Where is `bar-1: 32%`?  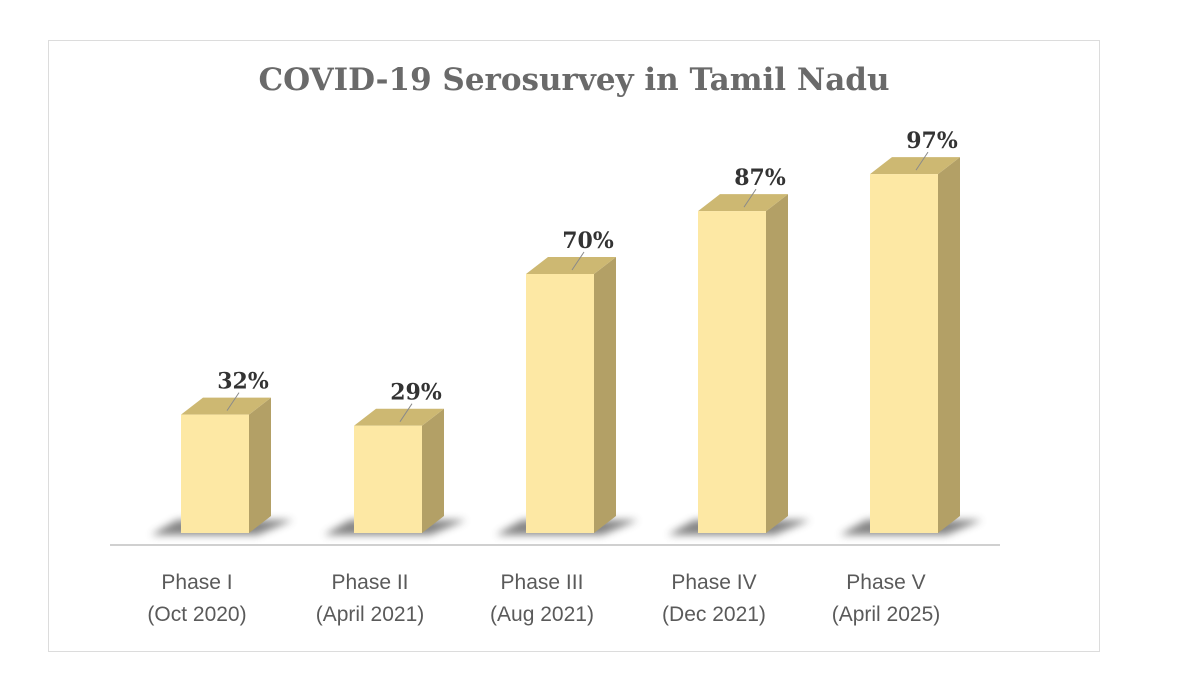 bar-1: 32% is located at coordinates (222, 452).